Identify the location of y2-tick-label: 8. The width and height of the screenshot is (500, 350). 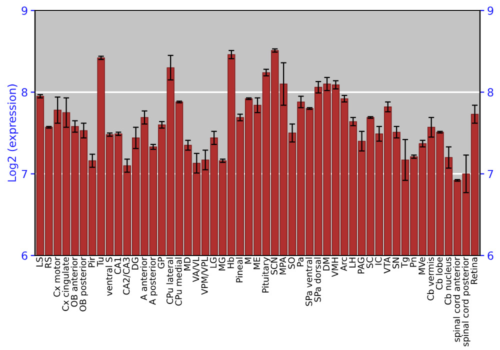
(491, 92).